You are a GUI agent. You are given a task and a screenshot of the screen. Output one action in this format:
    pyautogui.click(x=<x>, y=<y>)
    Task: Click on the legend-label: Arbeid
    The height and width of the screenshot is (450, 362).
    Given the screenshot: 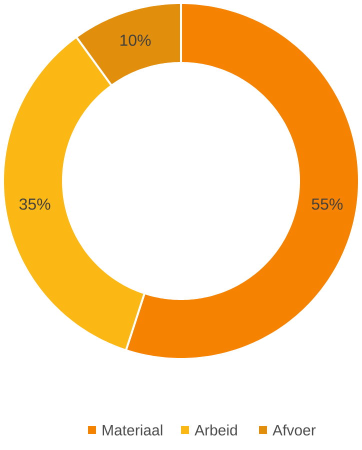 What is the action you would take?
    pyautogui.click(x=215, y=430)
    